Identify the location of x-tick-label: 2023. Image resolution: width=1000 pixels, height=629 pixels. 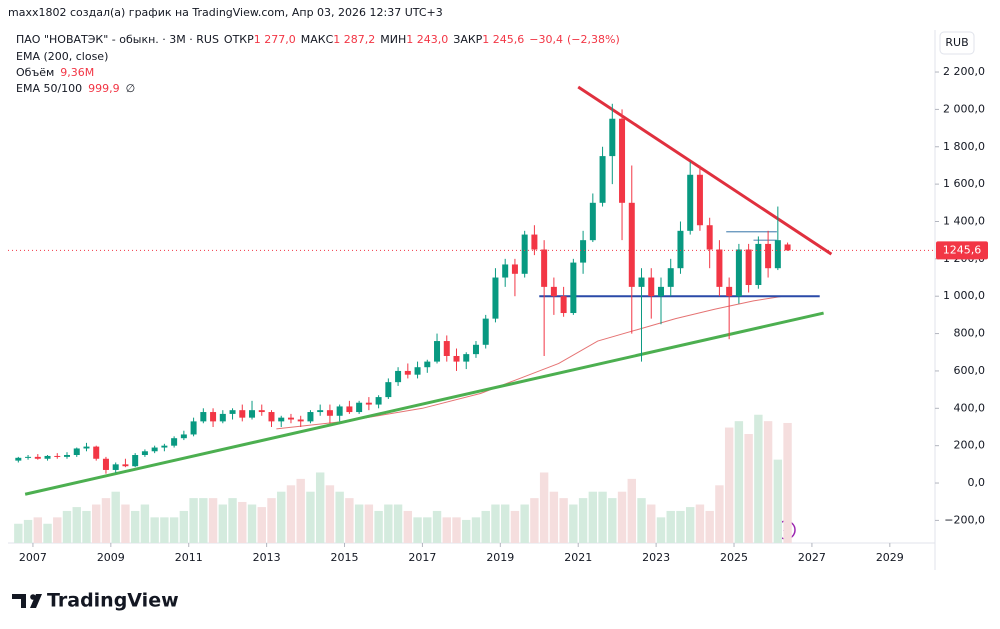
(656, 557).